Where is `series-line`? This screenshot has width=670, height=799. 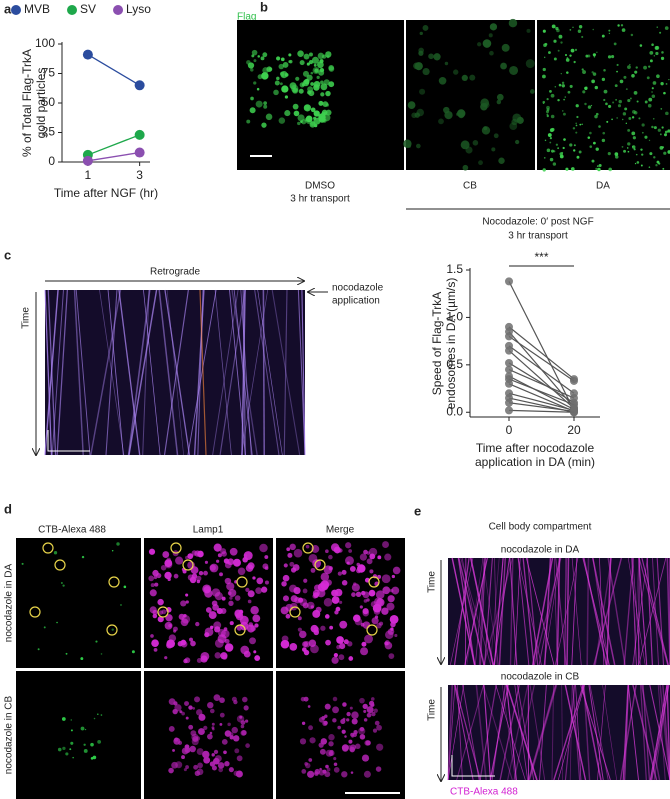 series-line is located at coordinates (113, 145).